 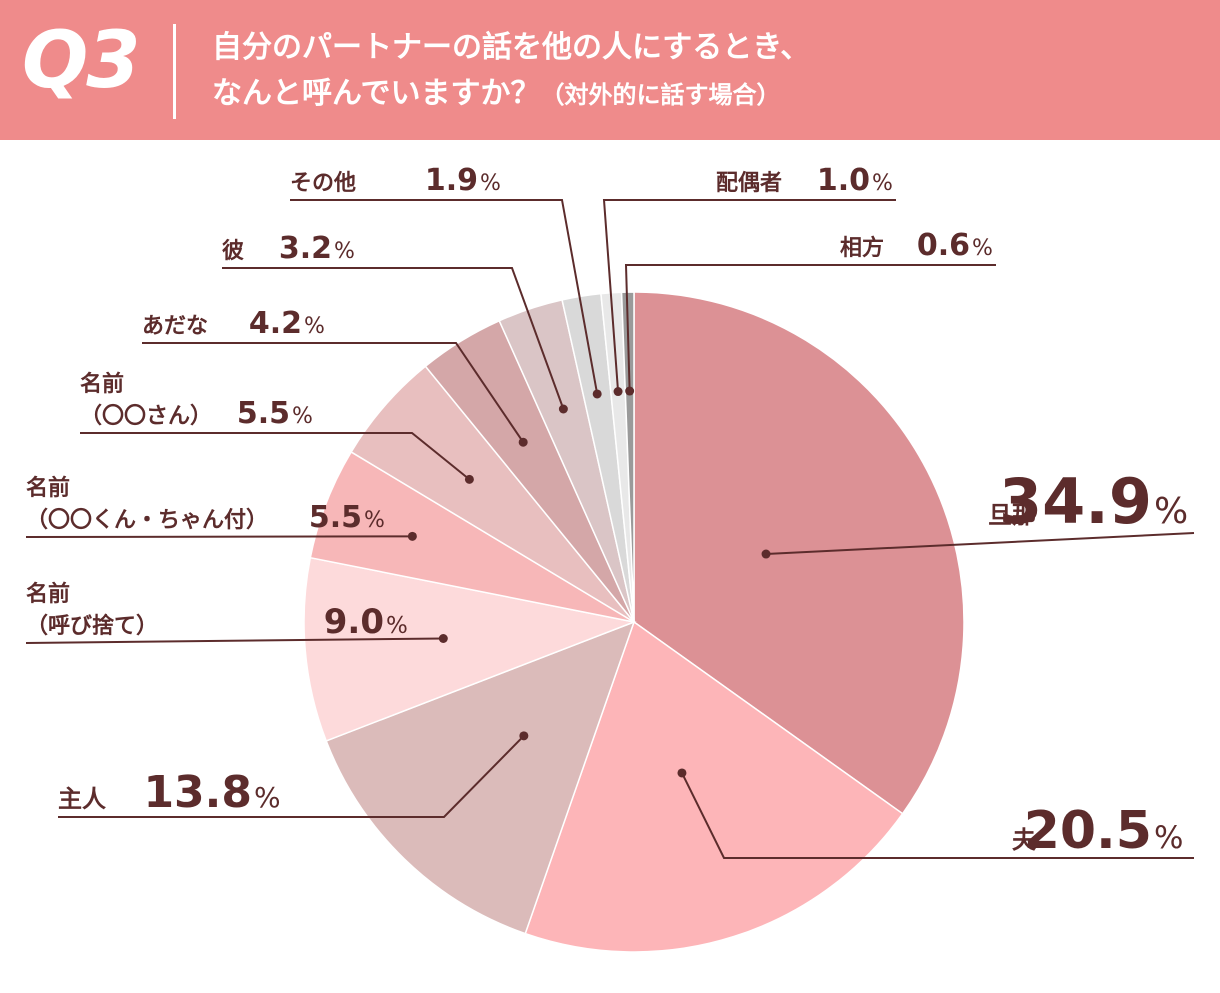 What do you see at coordinates (82, 799) in the screenshot?
I see `slice-label: 主人` at bounding box center [82, 799].